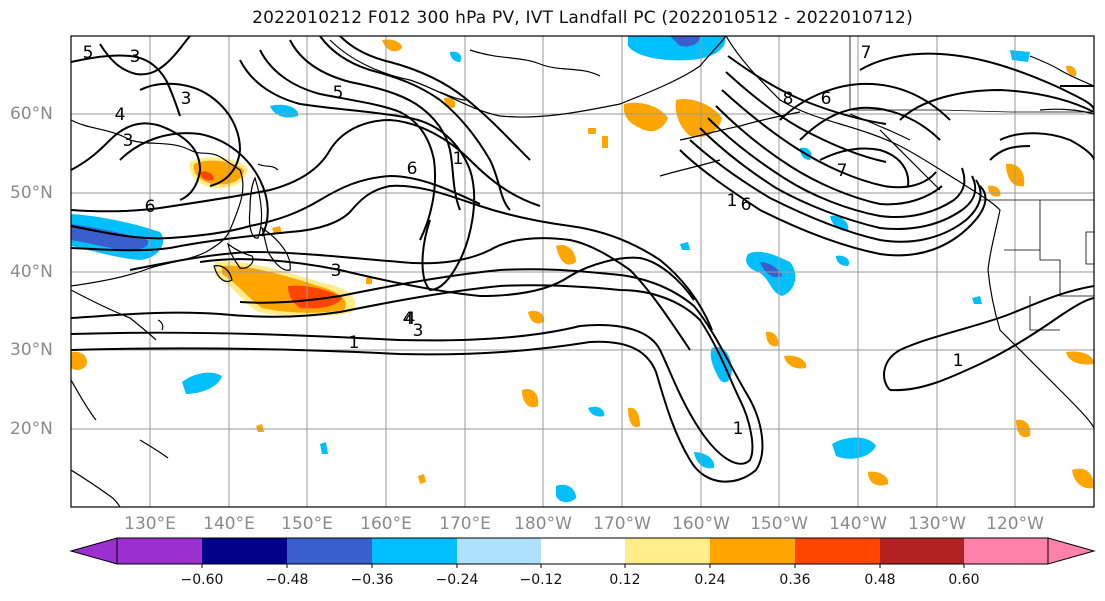 The width and height of the screenshot is (1105, 601). Describe the element at coordinates (465, 524) in the screenshot. I see `lon-label: 170°E` at that location.